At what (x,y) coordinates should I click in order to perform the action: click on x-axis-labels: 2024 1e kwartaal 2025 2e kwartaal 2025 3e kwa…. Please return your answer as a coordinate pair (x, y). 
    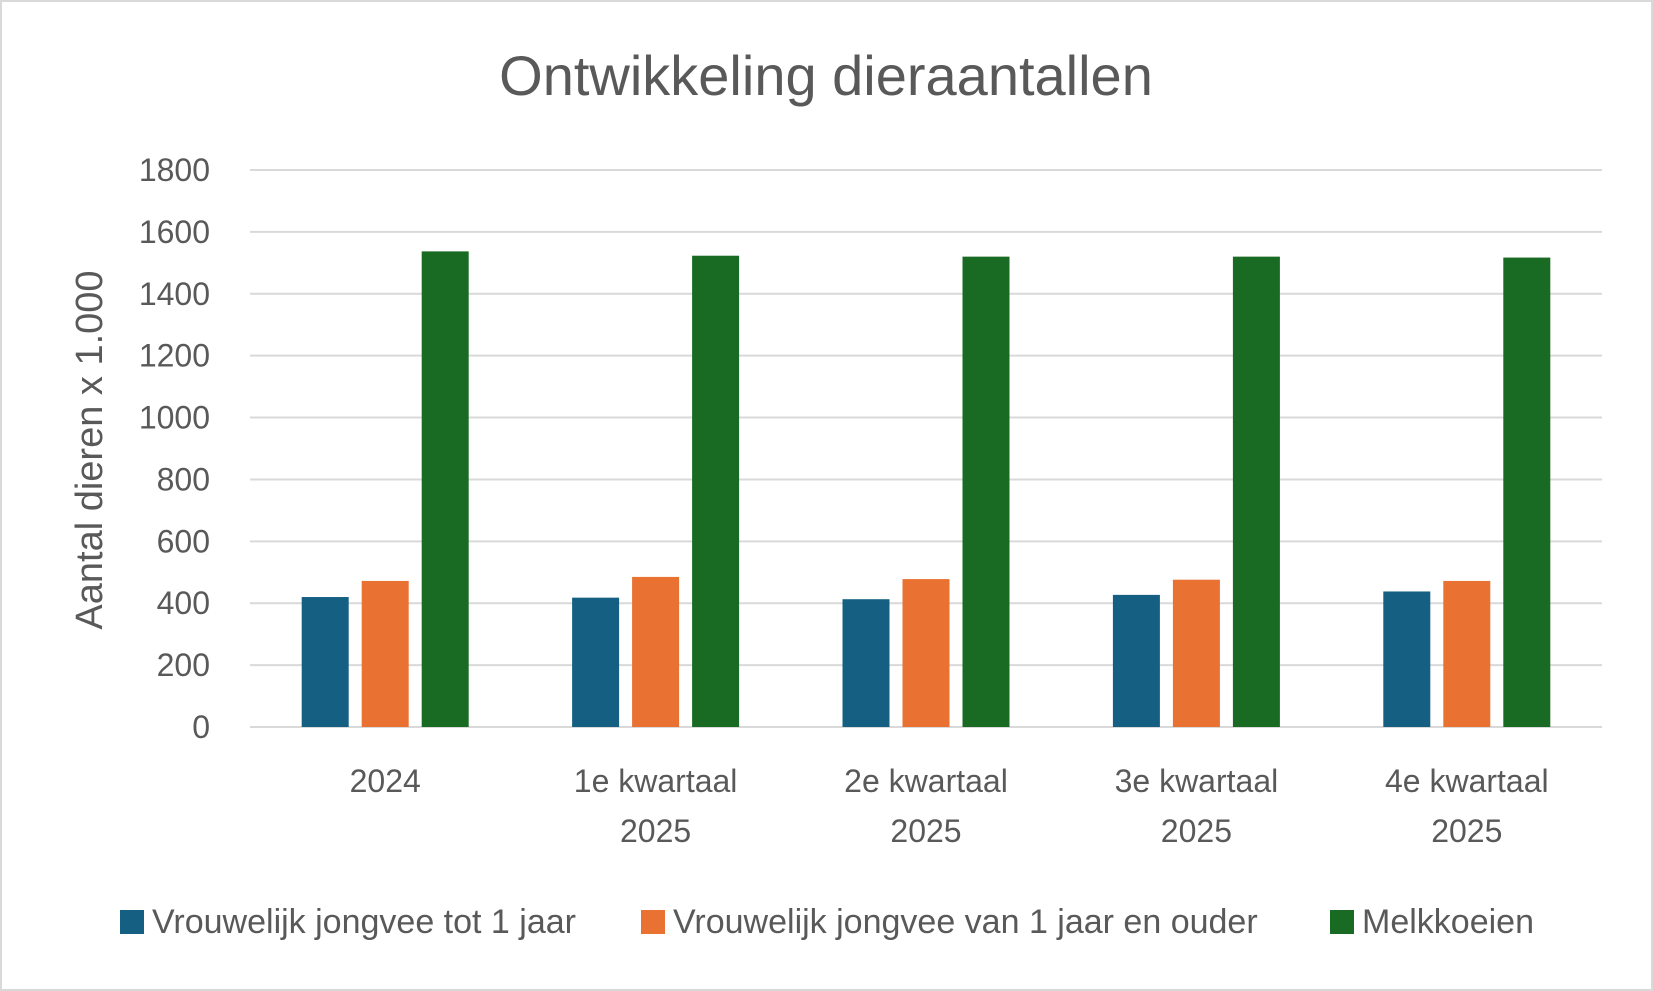
    Looking at the image, I should click on (949, 806).